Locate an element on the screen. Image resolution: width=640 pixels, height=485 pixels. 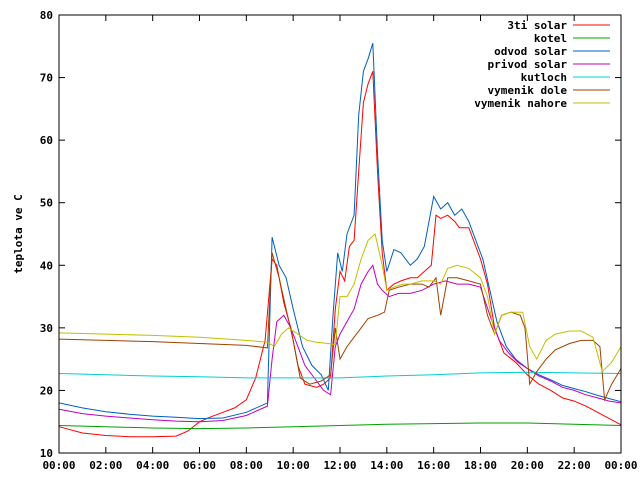
x-tick-label: 10:00 is located at coordinates (293, 465).